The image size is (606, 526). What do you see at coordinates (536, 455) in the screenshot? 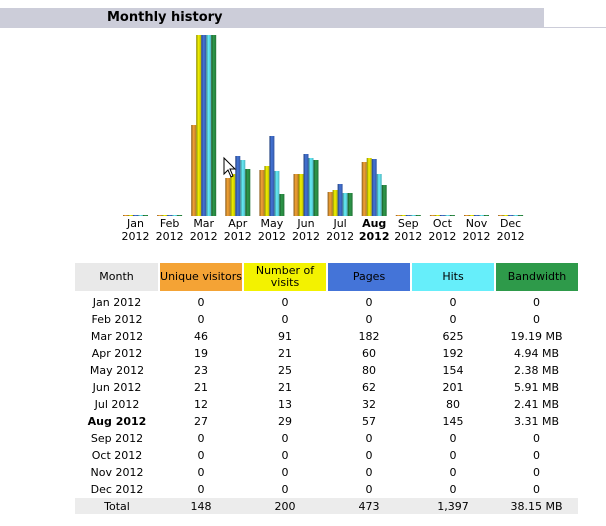
I see `row-bandwidth: 0` at bounding box center [536, 455].